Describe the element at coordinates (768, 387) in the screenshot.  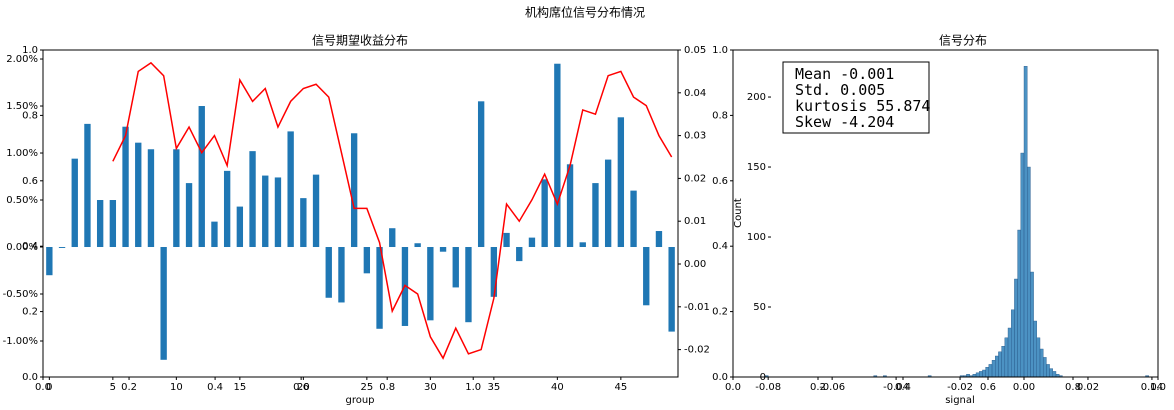
I see `x-tick-label: -0.08` at that location.